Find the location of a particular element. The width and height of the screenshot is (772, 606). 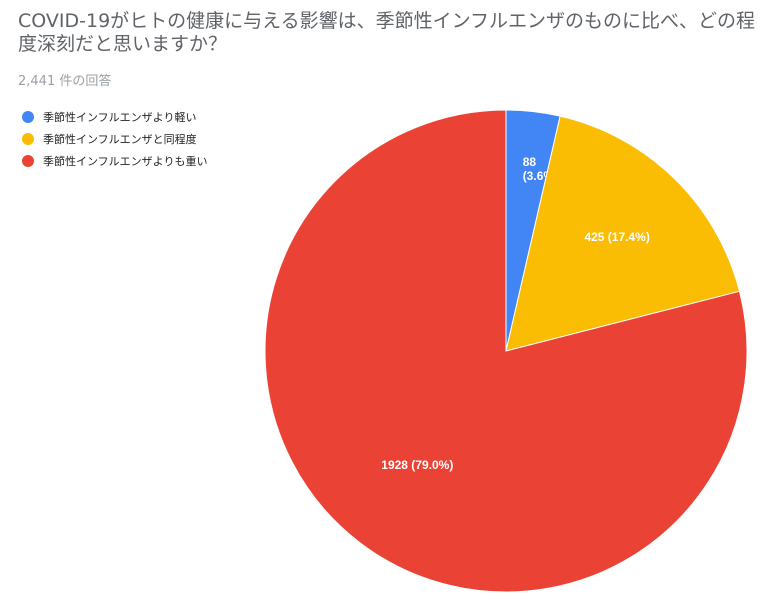

data-label: 1928 (79.0%) is located at coordinates (417, 465).